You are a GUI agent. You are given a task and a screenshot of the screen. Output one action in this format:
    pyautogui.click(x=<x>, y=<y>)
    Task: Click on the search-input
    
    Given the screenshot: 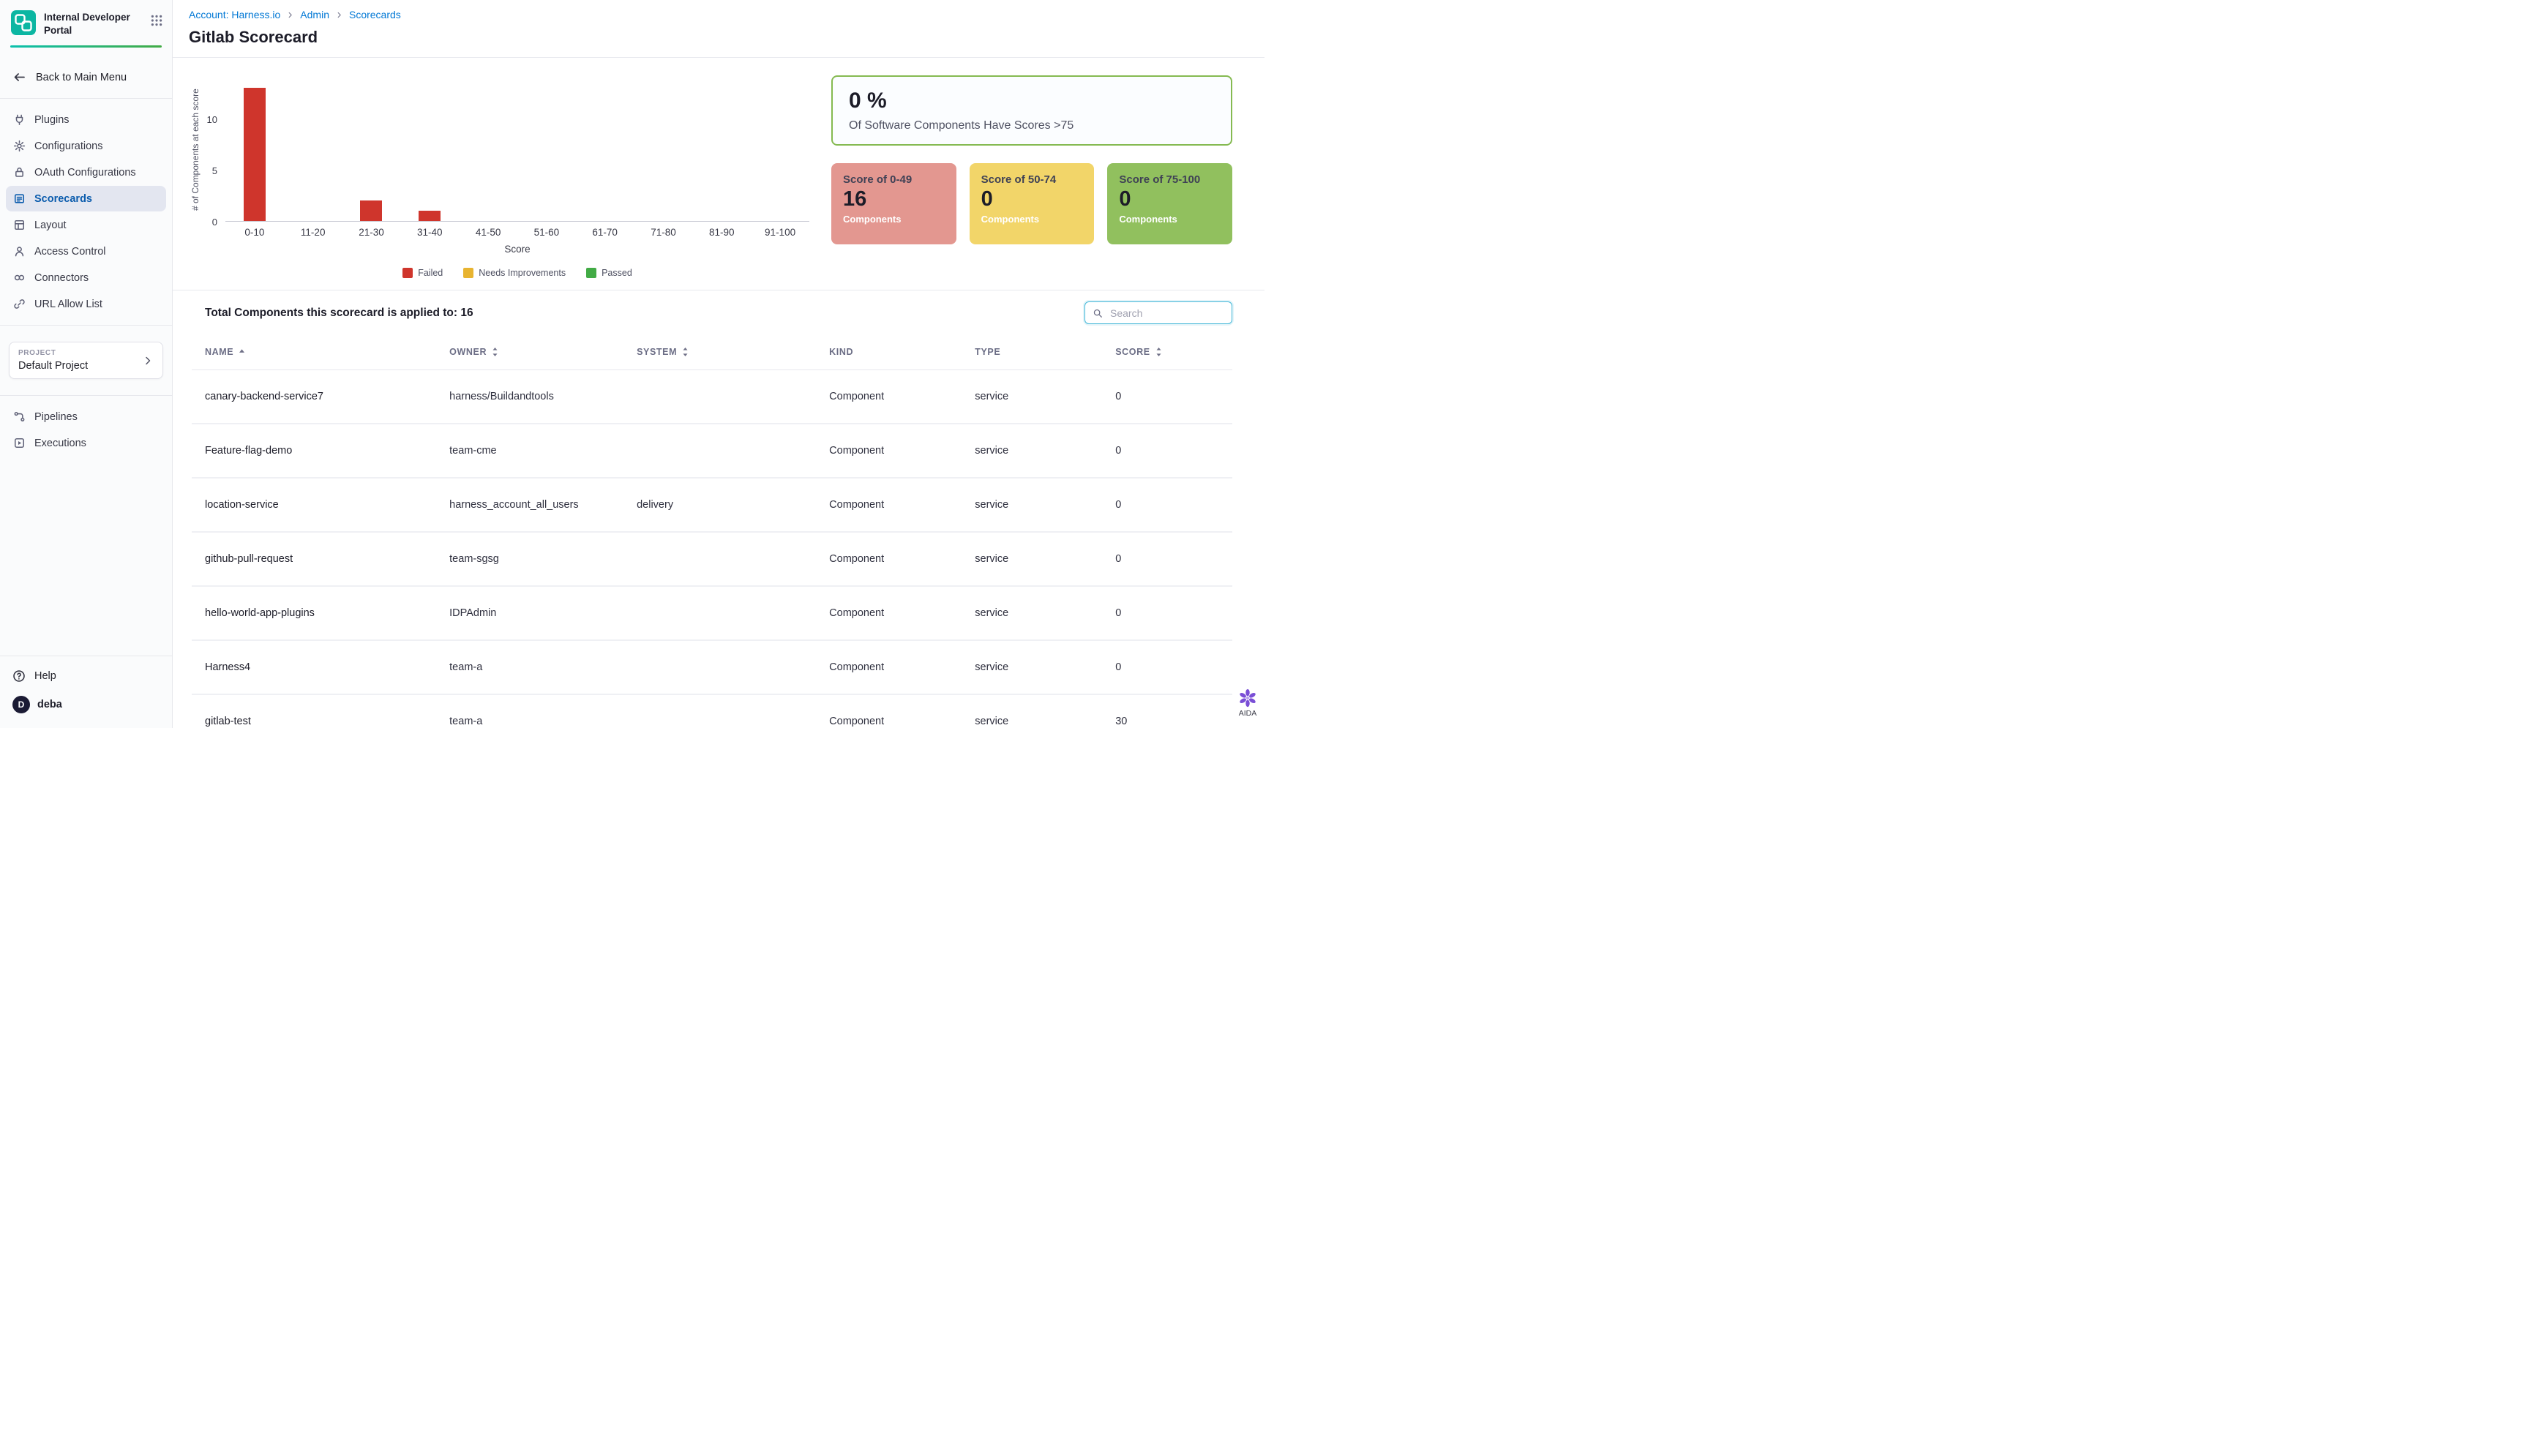 What is the action you would take?
    pyautogui.click(x=1166, y=313)
    